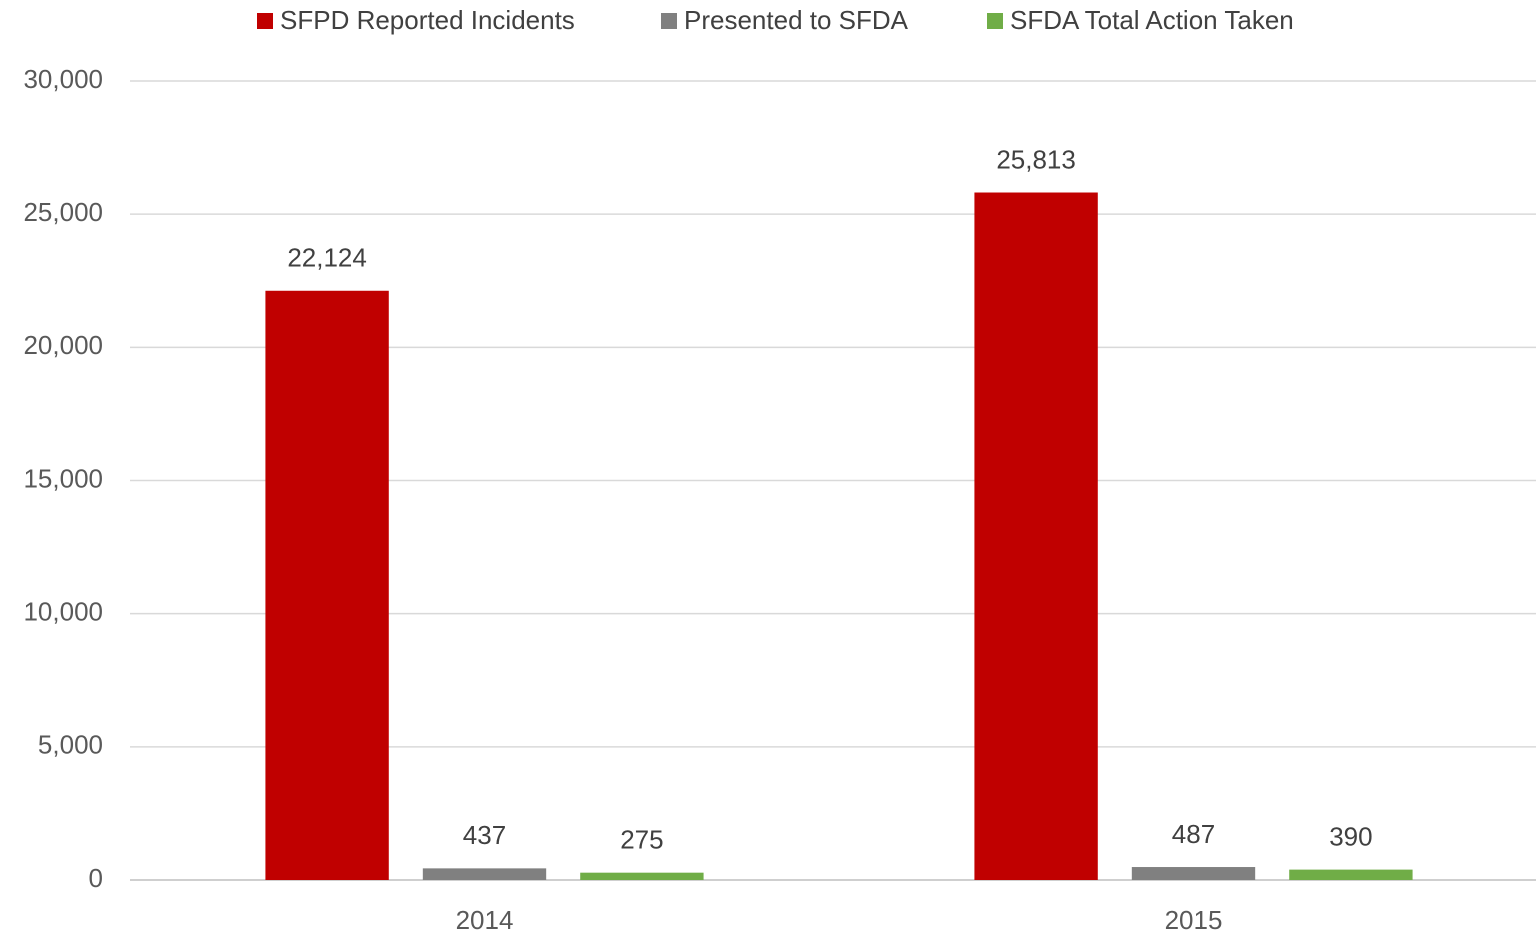 The image size is (1536, 936). Describe the element at coordinates (63, 79) in the screenshot. I see `y-tick-label: 30,000` at that location.